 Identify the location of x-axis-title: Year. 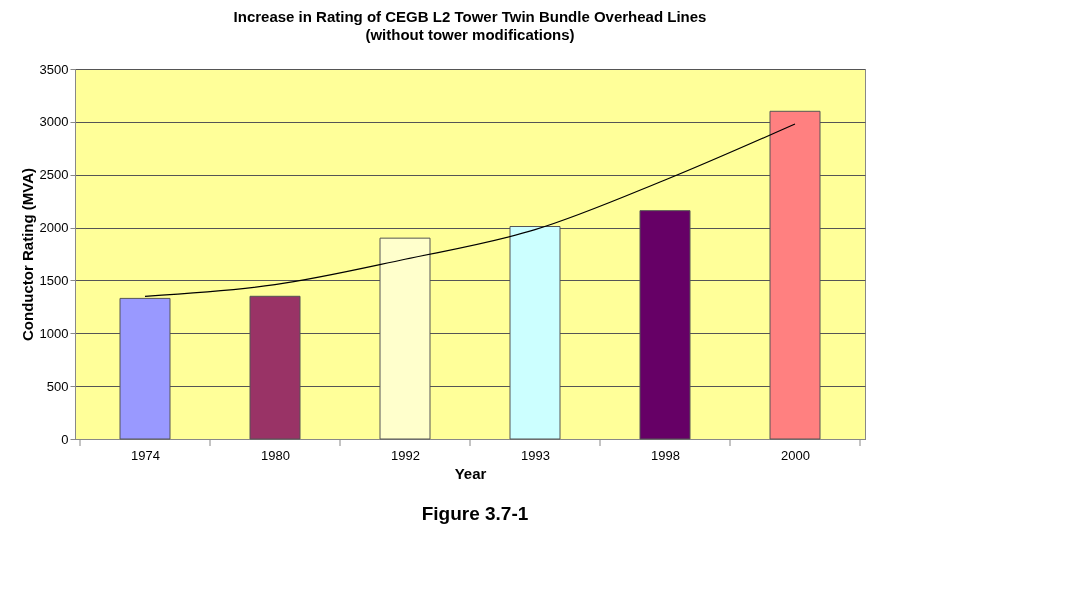
(470, 473).